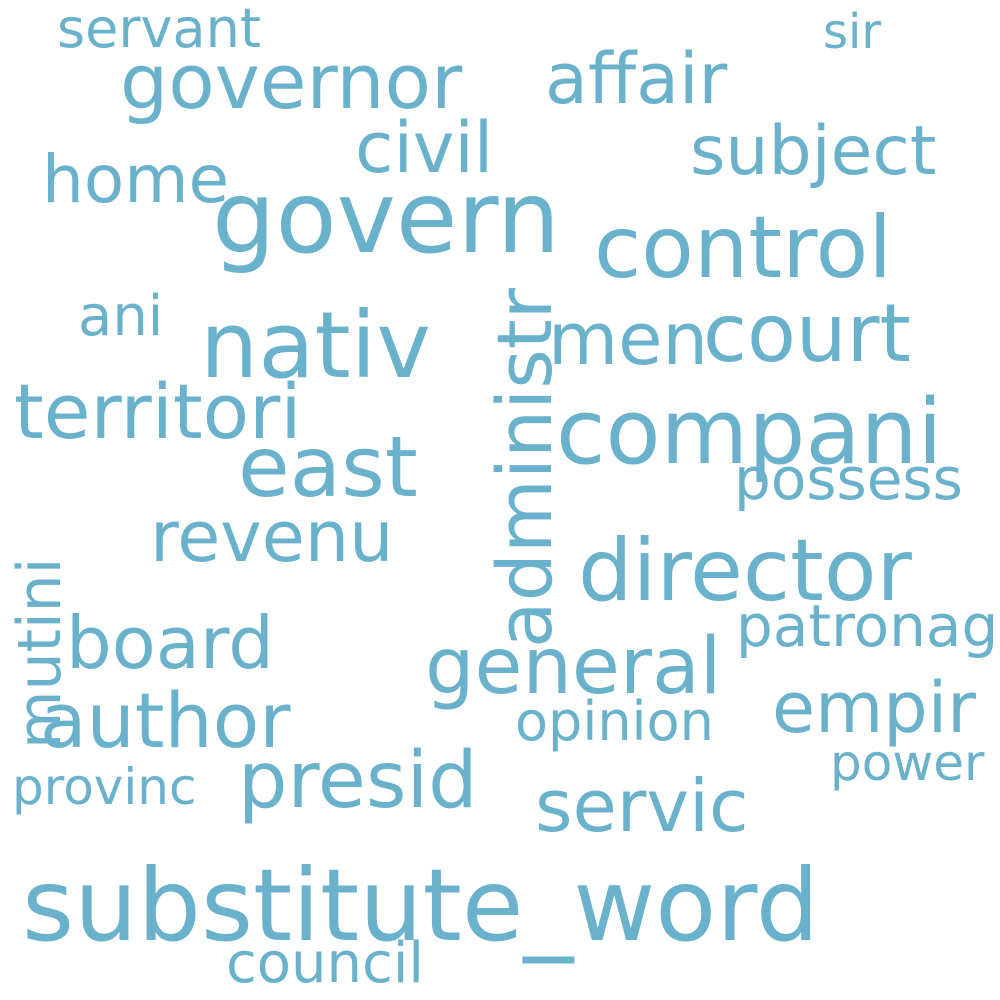 This screenshot has height=1000, width=1000. Describe the element at coordinates (848, 479) in the screenshot. I see `word-possess: possess` at that location.